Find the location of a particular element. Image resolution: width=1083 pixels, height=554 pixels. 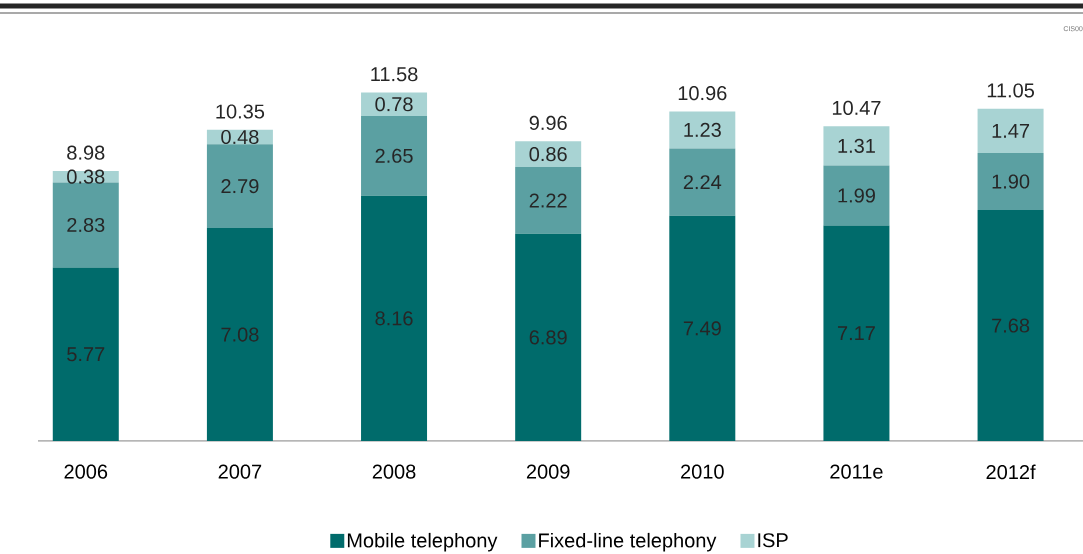

data-label: 1.90 is located at coordinates (1011, 181).